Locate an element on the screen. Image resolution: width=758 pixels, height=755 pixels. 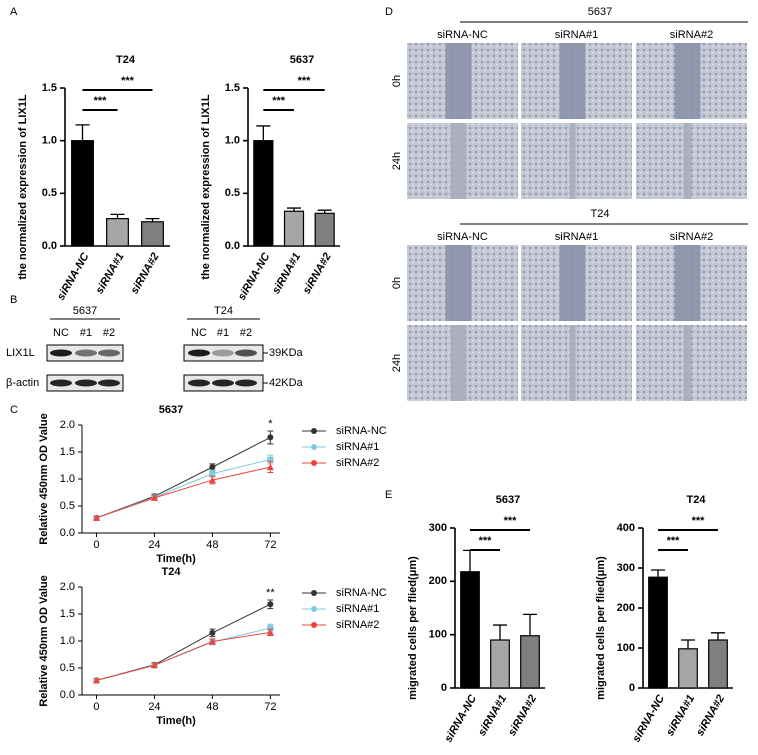
legend-label: siRNA#1 is located at coordinates (357, 447).